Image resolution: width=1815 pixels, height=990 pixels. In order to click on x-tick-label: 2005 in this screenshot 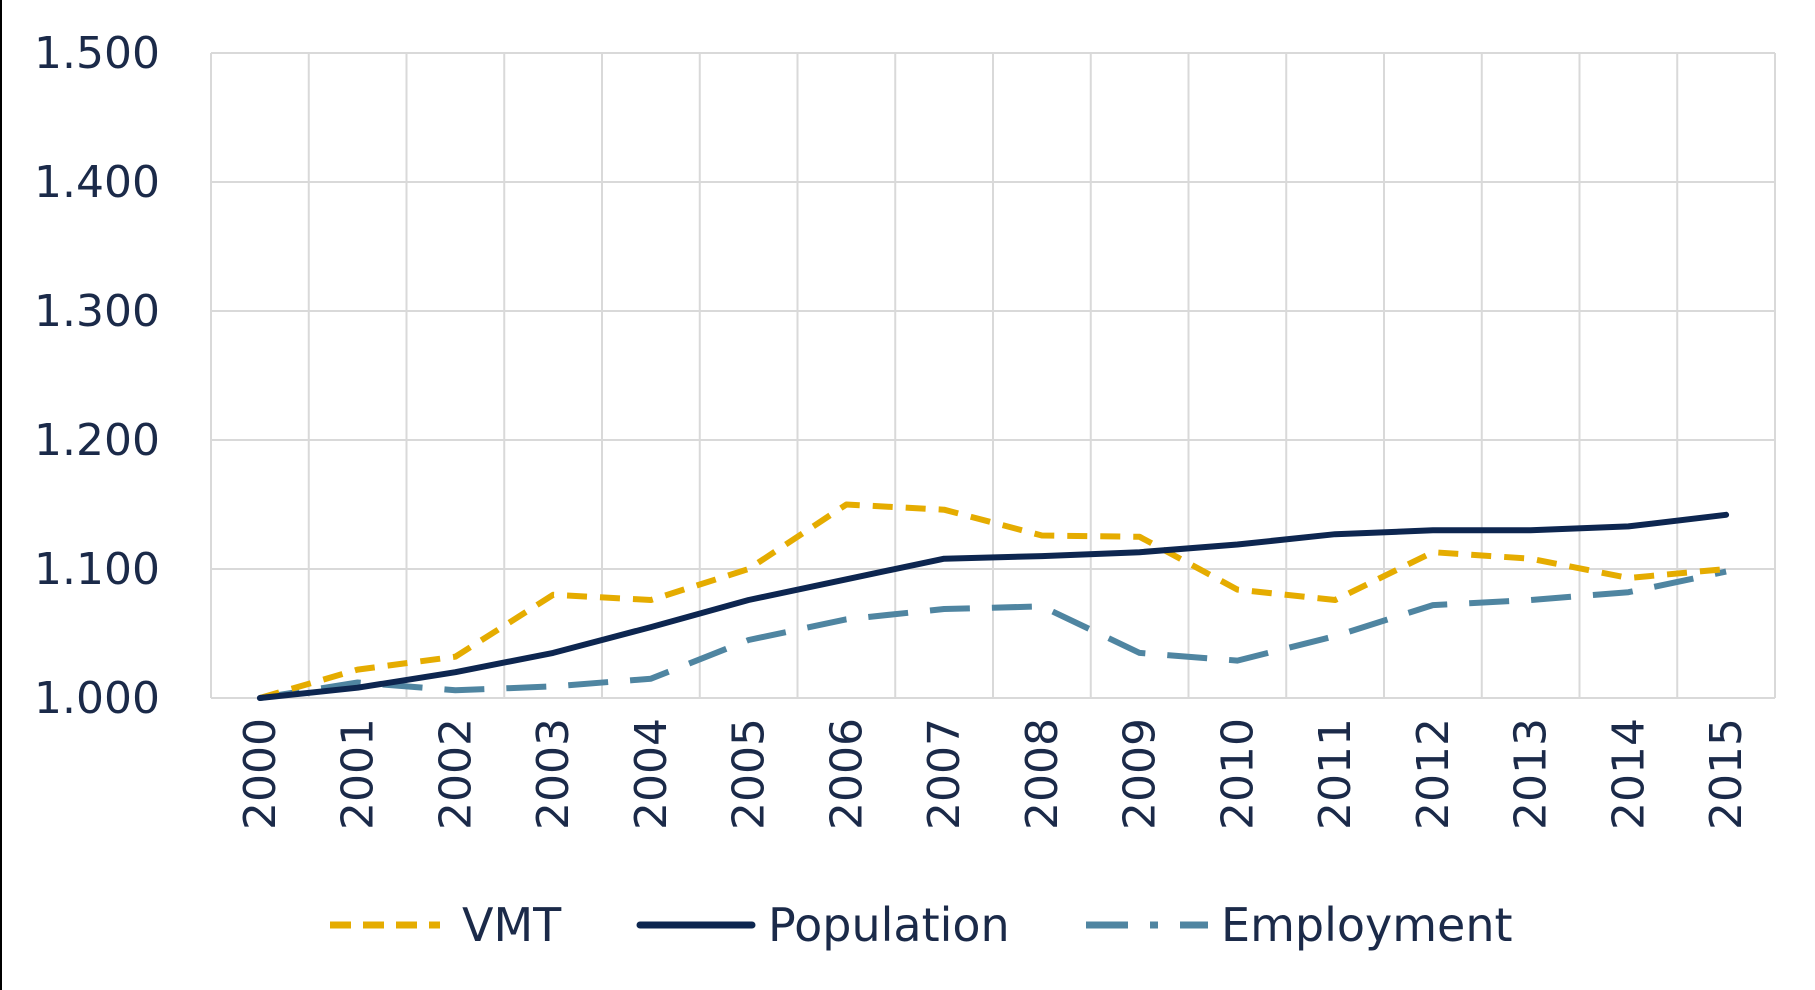, I will do `click(749, 774)`.